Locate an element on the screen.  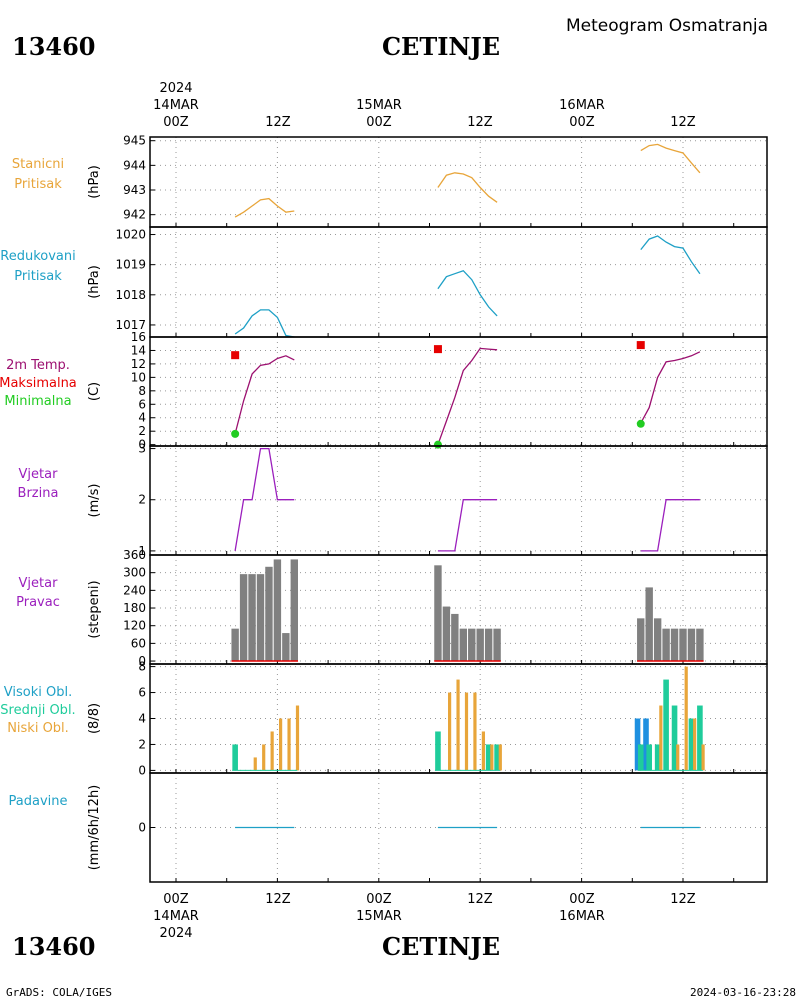
year-label-bottom: 2024 is located at coordinates (175, 933).